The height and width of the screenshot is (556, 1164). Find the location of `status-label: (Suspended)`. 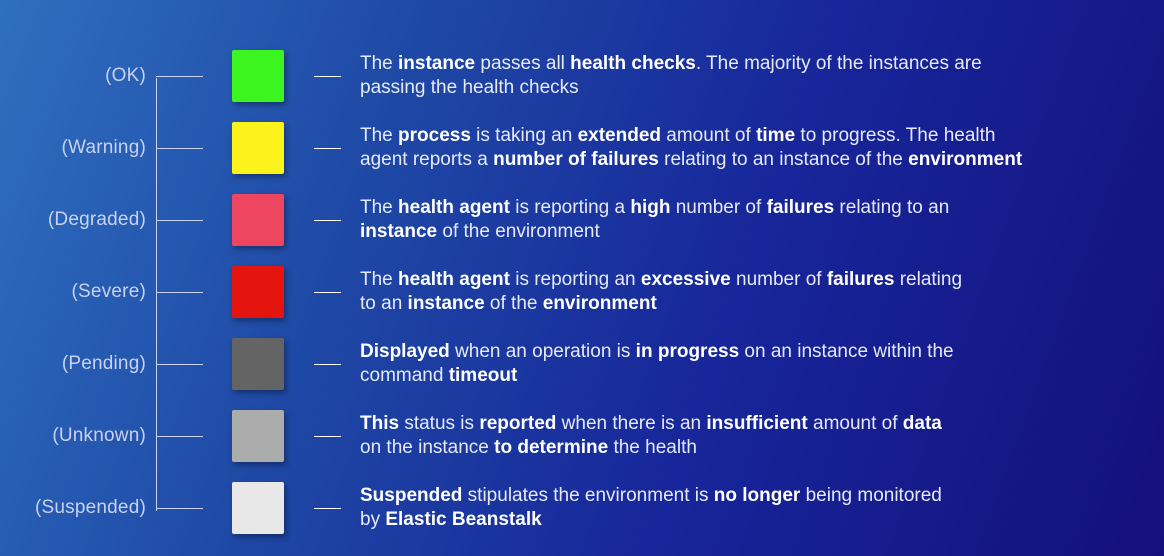

status-label: (Suspended) is located at coordinates (90, 507).